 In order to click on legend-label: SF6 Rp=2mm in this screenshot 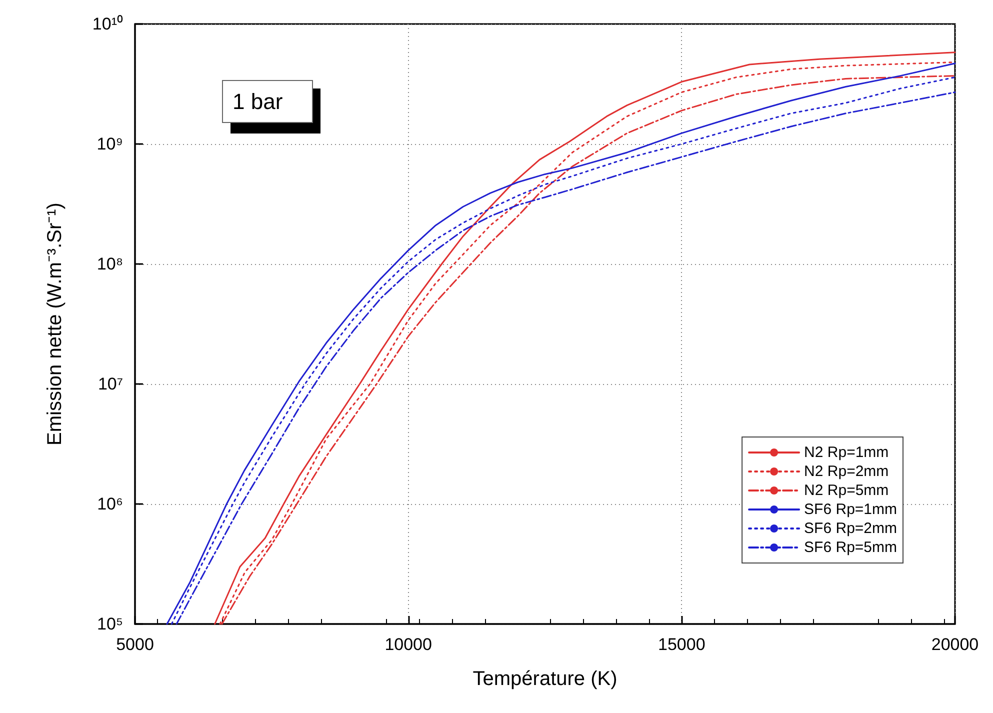, I will do `click(851, 528)`.